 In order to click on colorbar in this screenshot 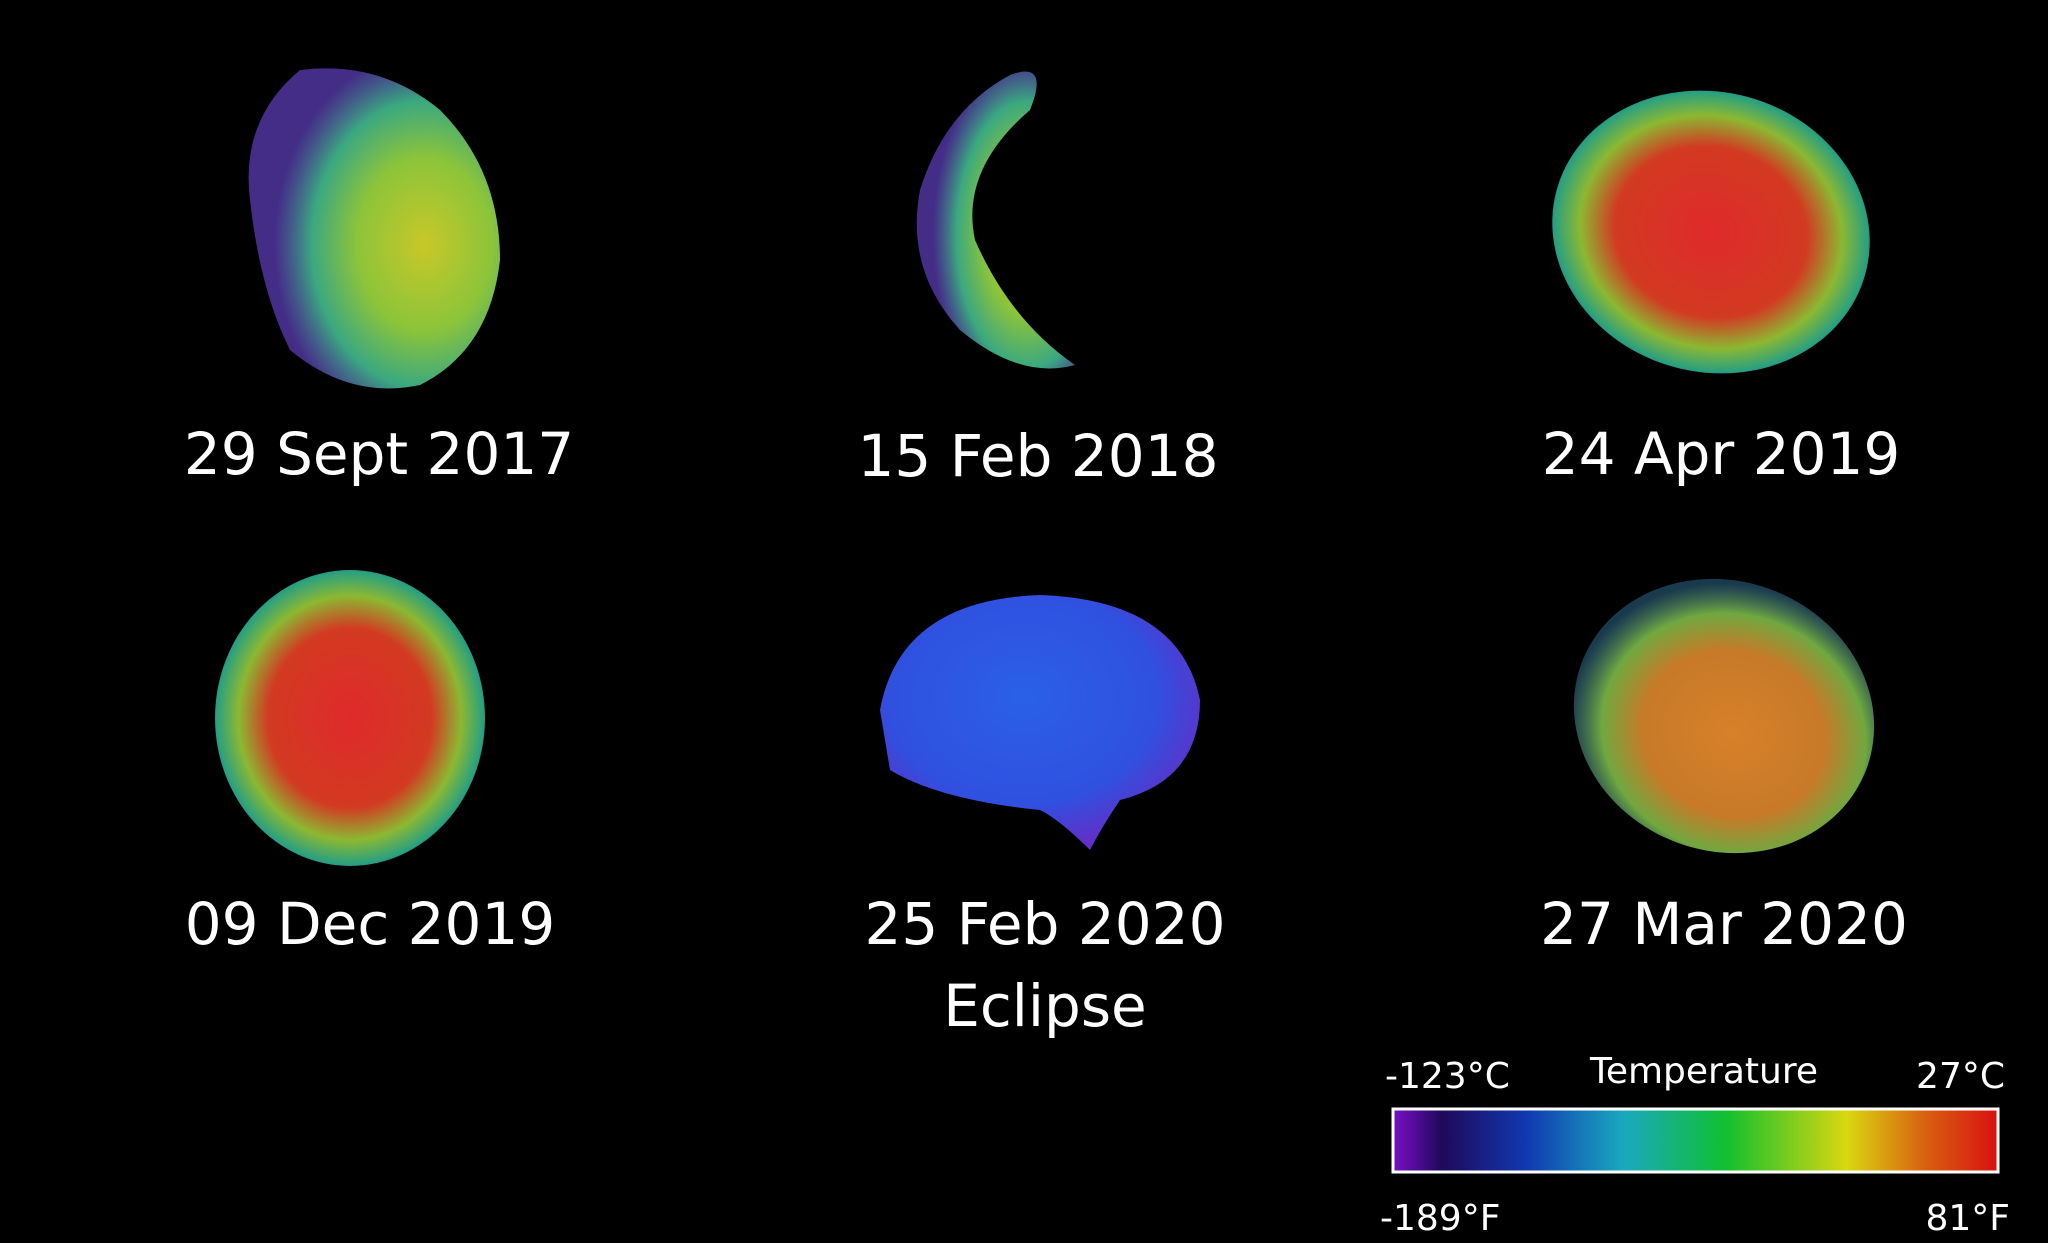, I will do `click(1695, 1140)`.